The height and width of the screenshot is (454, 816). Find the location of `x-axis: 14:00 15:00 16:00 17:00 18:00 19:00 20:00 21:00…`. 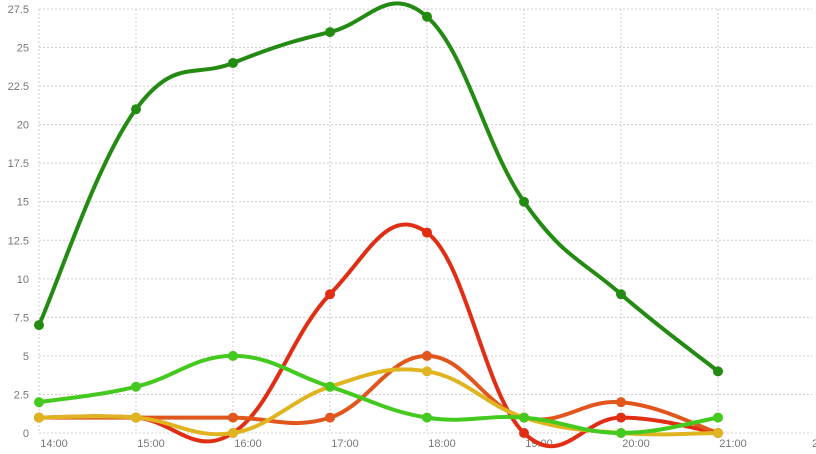

x-axis: 14:00 15:00 16:00 17:00 18:00 19:00 20:00 21:00… is located at coordinates (428, 444).